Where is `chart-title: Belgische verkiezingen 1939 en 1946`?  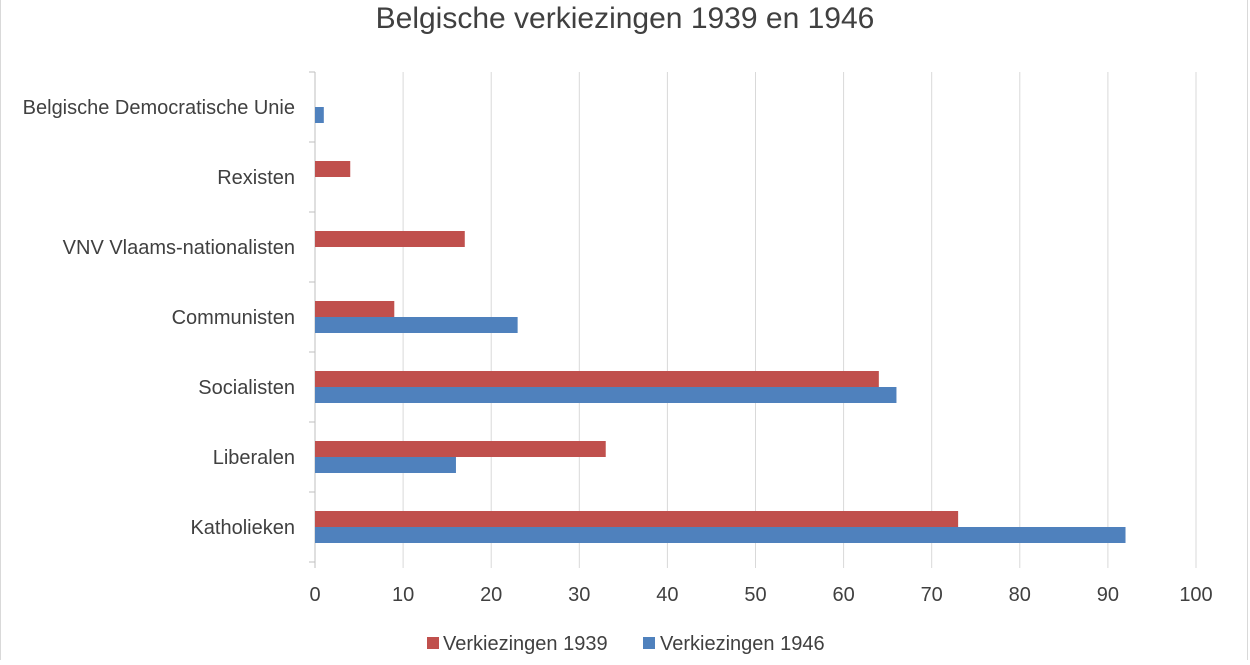
chart-title: Belgische verkiezingen 1939 en 1946 is located at coordinates (625, 18).